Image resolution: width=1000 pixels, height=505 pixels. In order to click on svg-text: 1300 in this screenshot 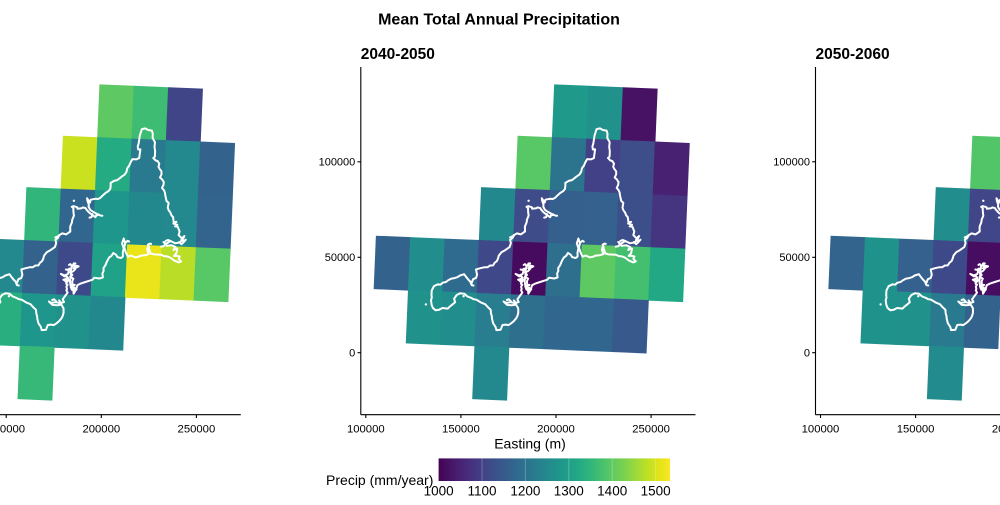, I will do `click(569, 490)`.